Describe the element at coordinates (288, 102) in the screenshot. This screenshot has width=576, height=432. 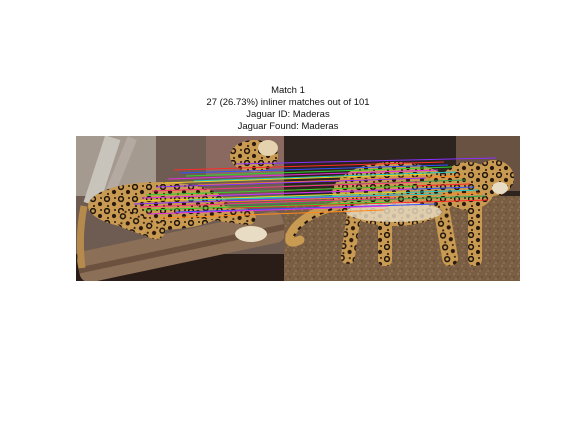
I see `title-line-inliers: 27 (26.73%) inliner matches out of 101` at that location.